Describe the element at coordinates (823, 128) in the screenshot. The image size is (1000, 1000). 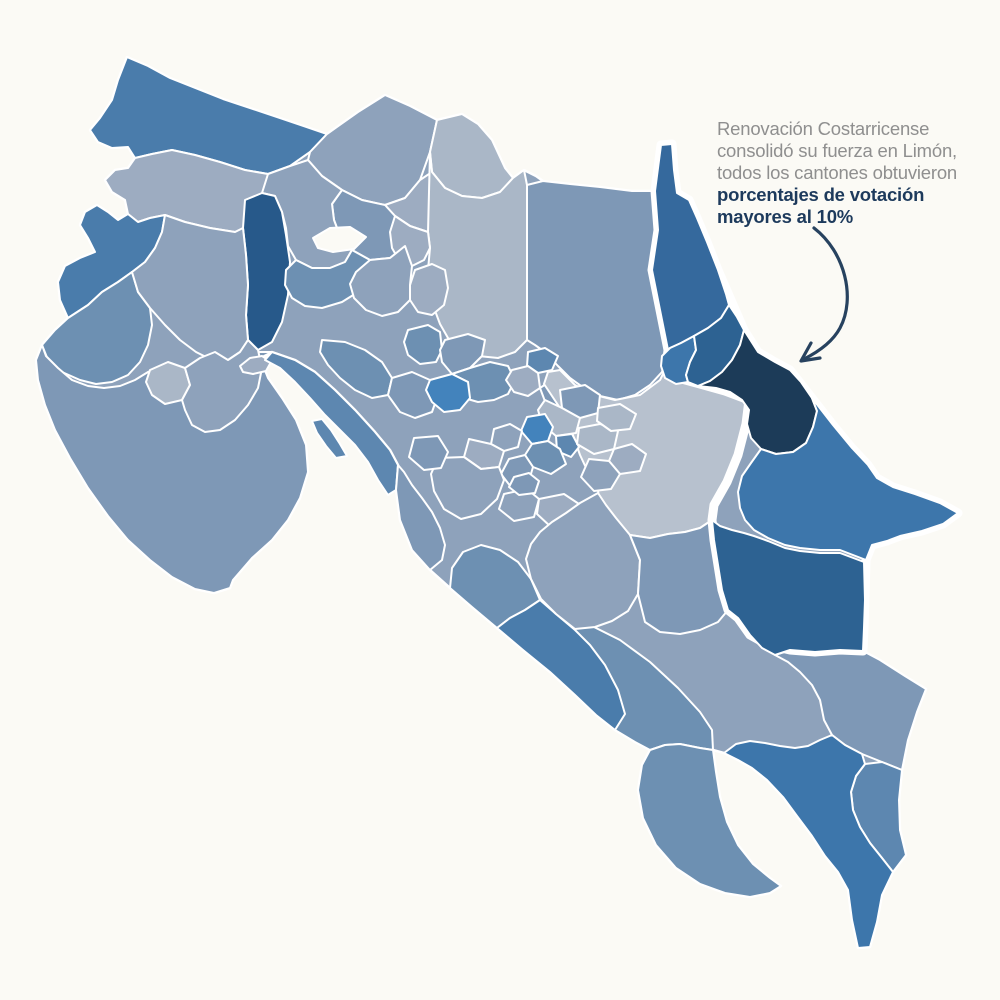
I see `annotation-line: Renovación Costarricense` at that location.